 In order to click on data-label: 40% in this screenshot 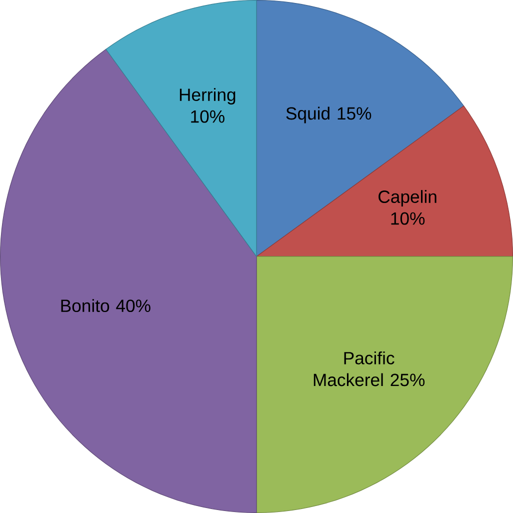, I will do `click(133, 306)`.